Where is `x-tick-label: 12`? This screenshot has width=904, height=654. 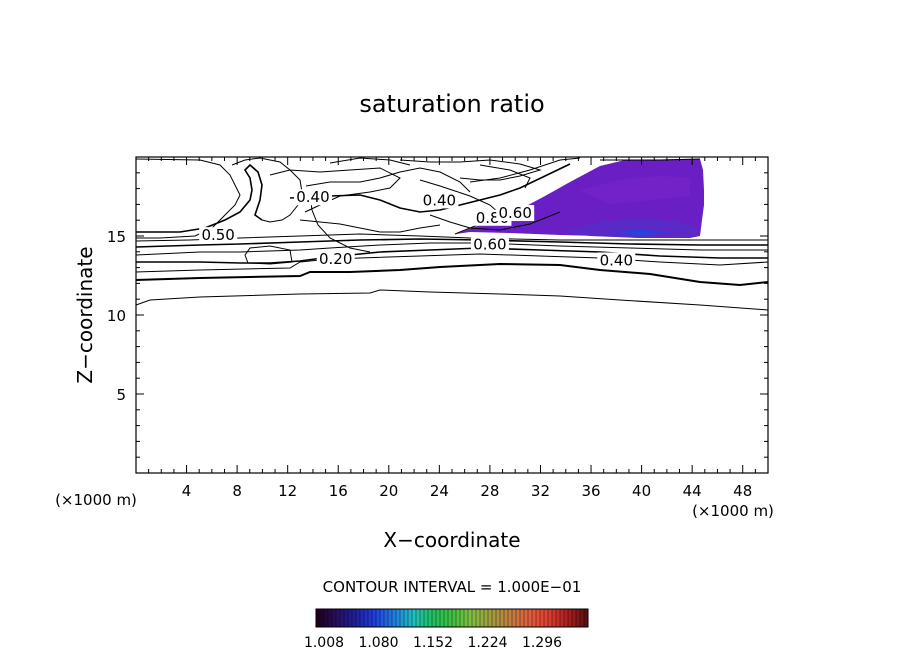
x-tick-label: 12 is located at coordinates (287, 491).